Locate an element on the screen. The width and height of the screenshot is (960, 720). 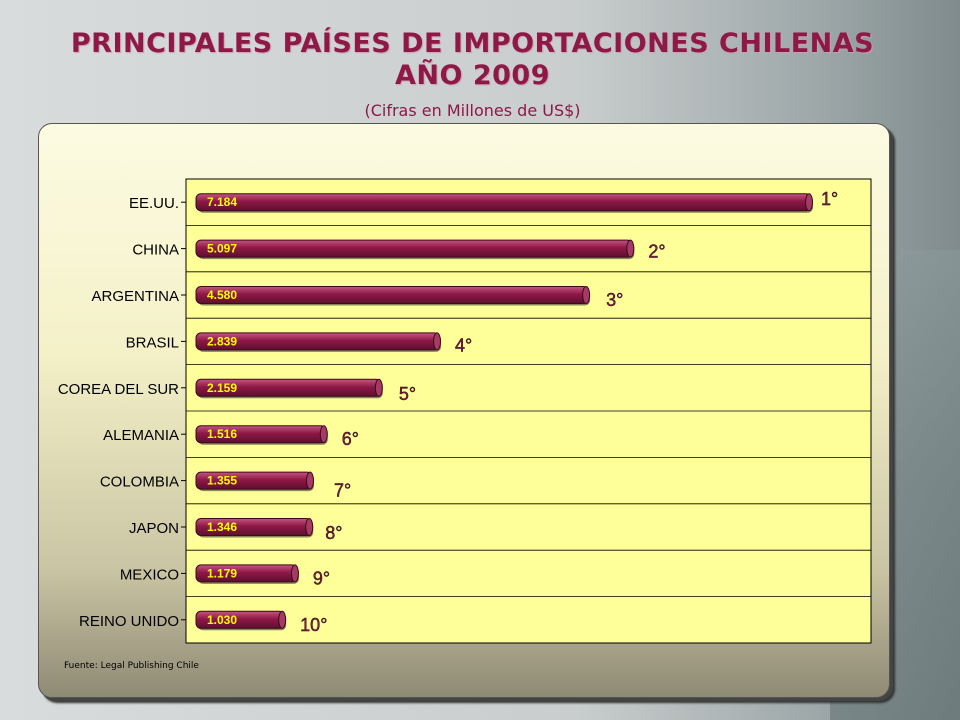
category-label: EE.UU. is located at coordinates (154, 203).